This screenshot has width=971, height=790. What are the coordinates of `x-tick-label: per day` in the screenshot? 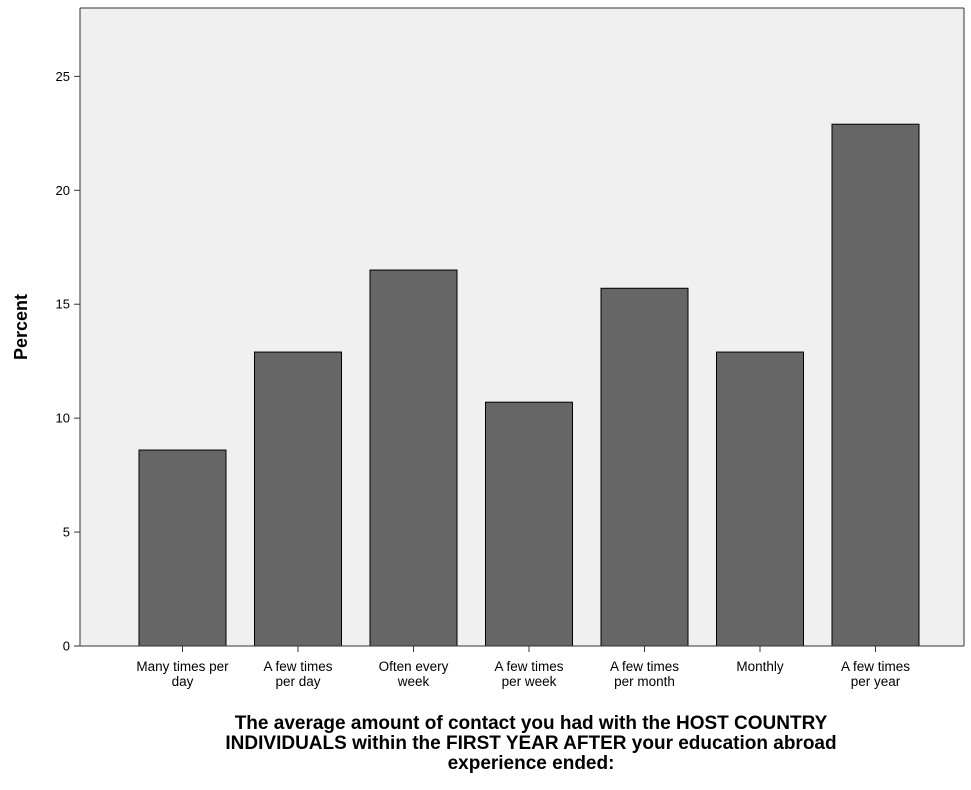 It's located at (297, 681).